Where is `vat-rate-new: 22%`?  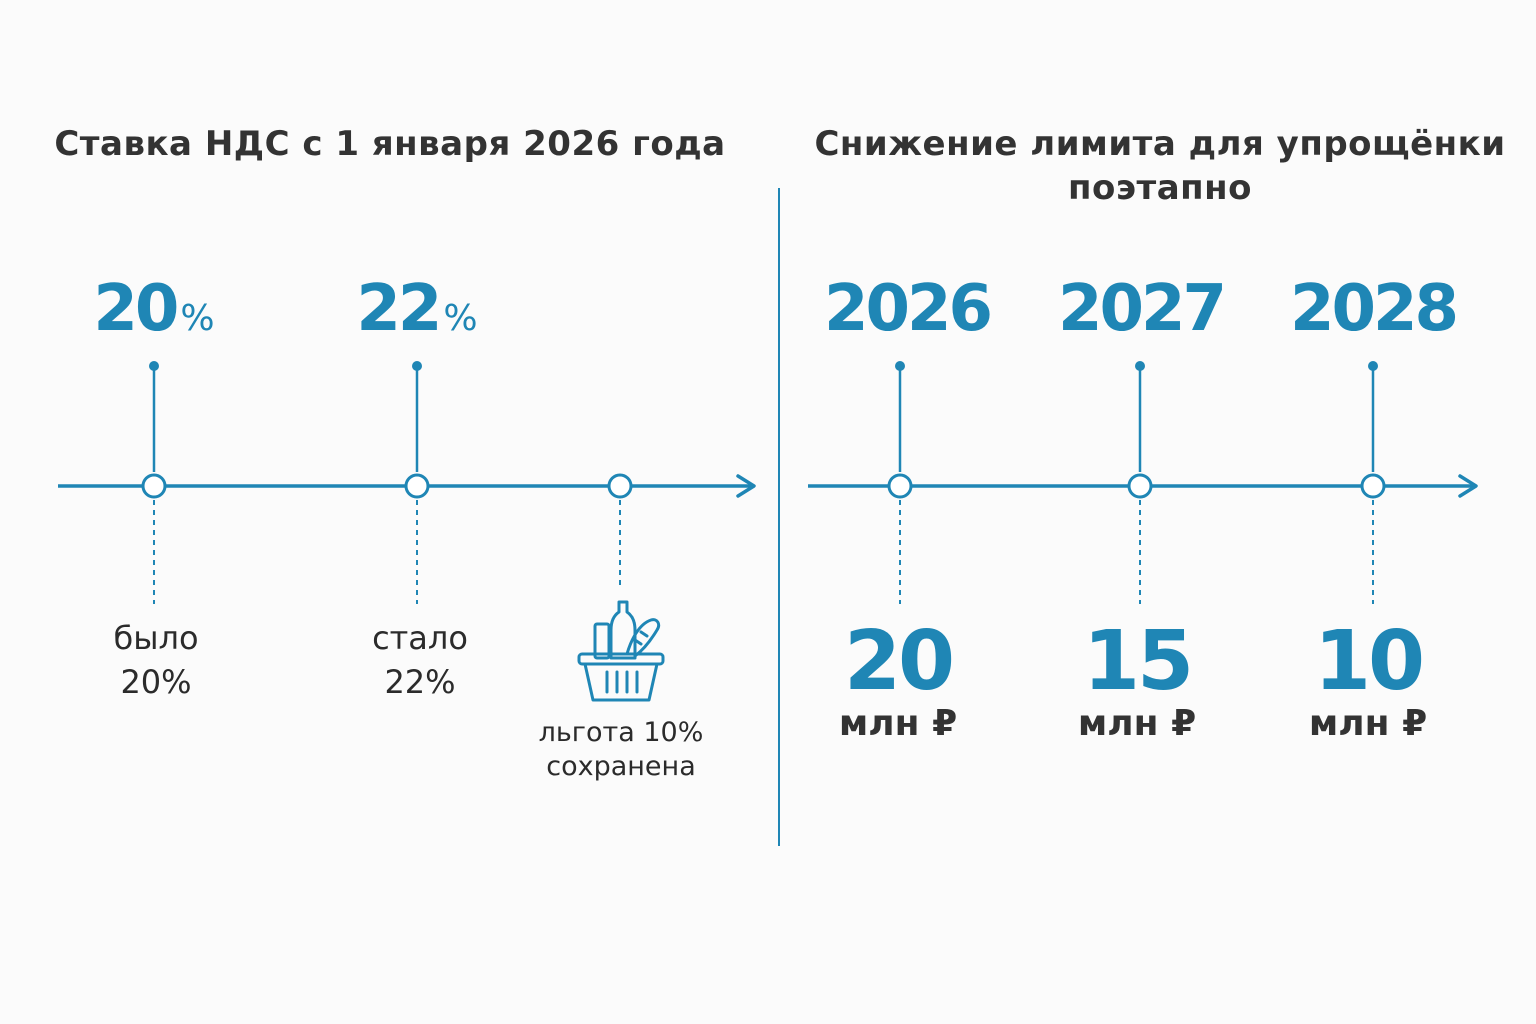
vat-rate-new: 22% is located at coordinates (417, 309).